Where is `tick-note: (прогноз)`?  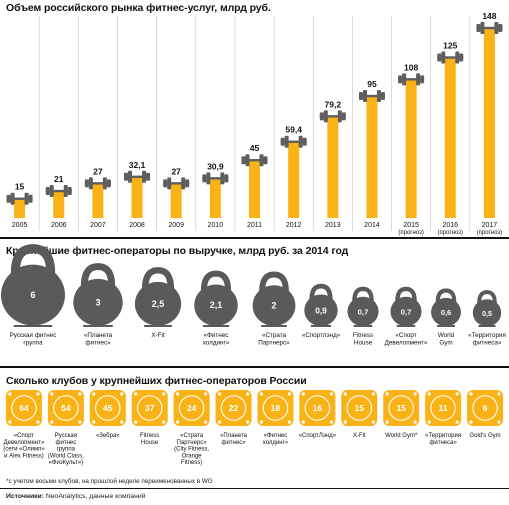 tick-note: (прогноз) is located at coordinates (410, 233).